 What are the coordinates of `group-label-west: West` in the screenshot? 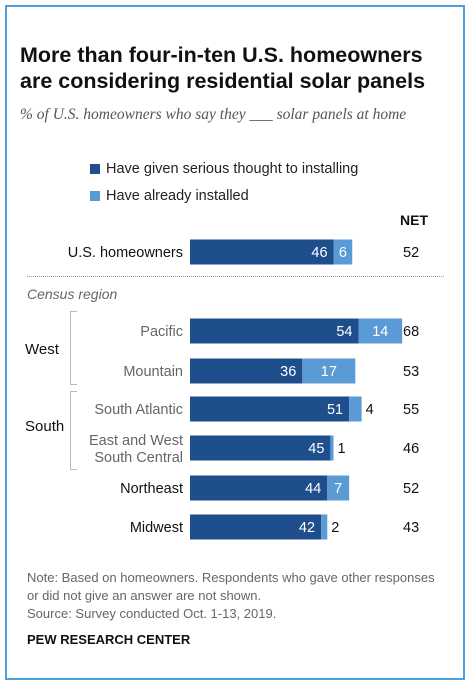 It's located at (42, 349).